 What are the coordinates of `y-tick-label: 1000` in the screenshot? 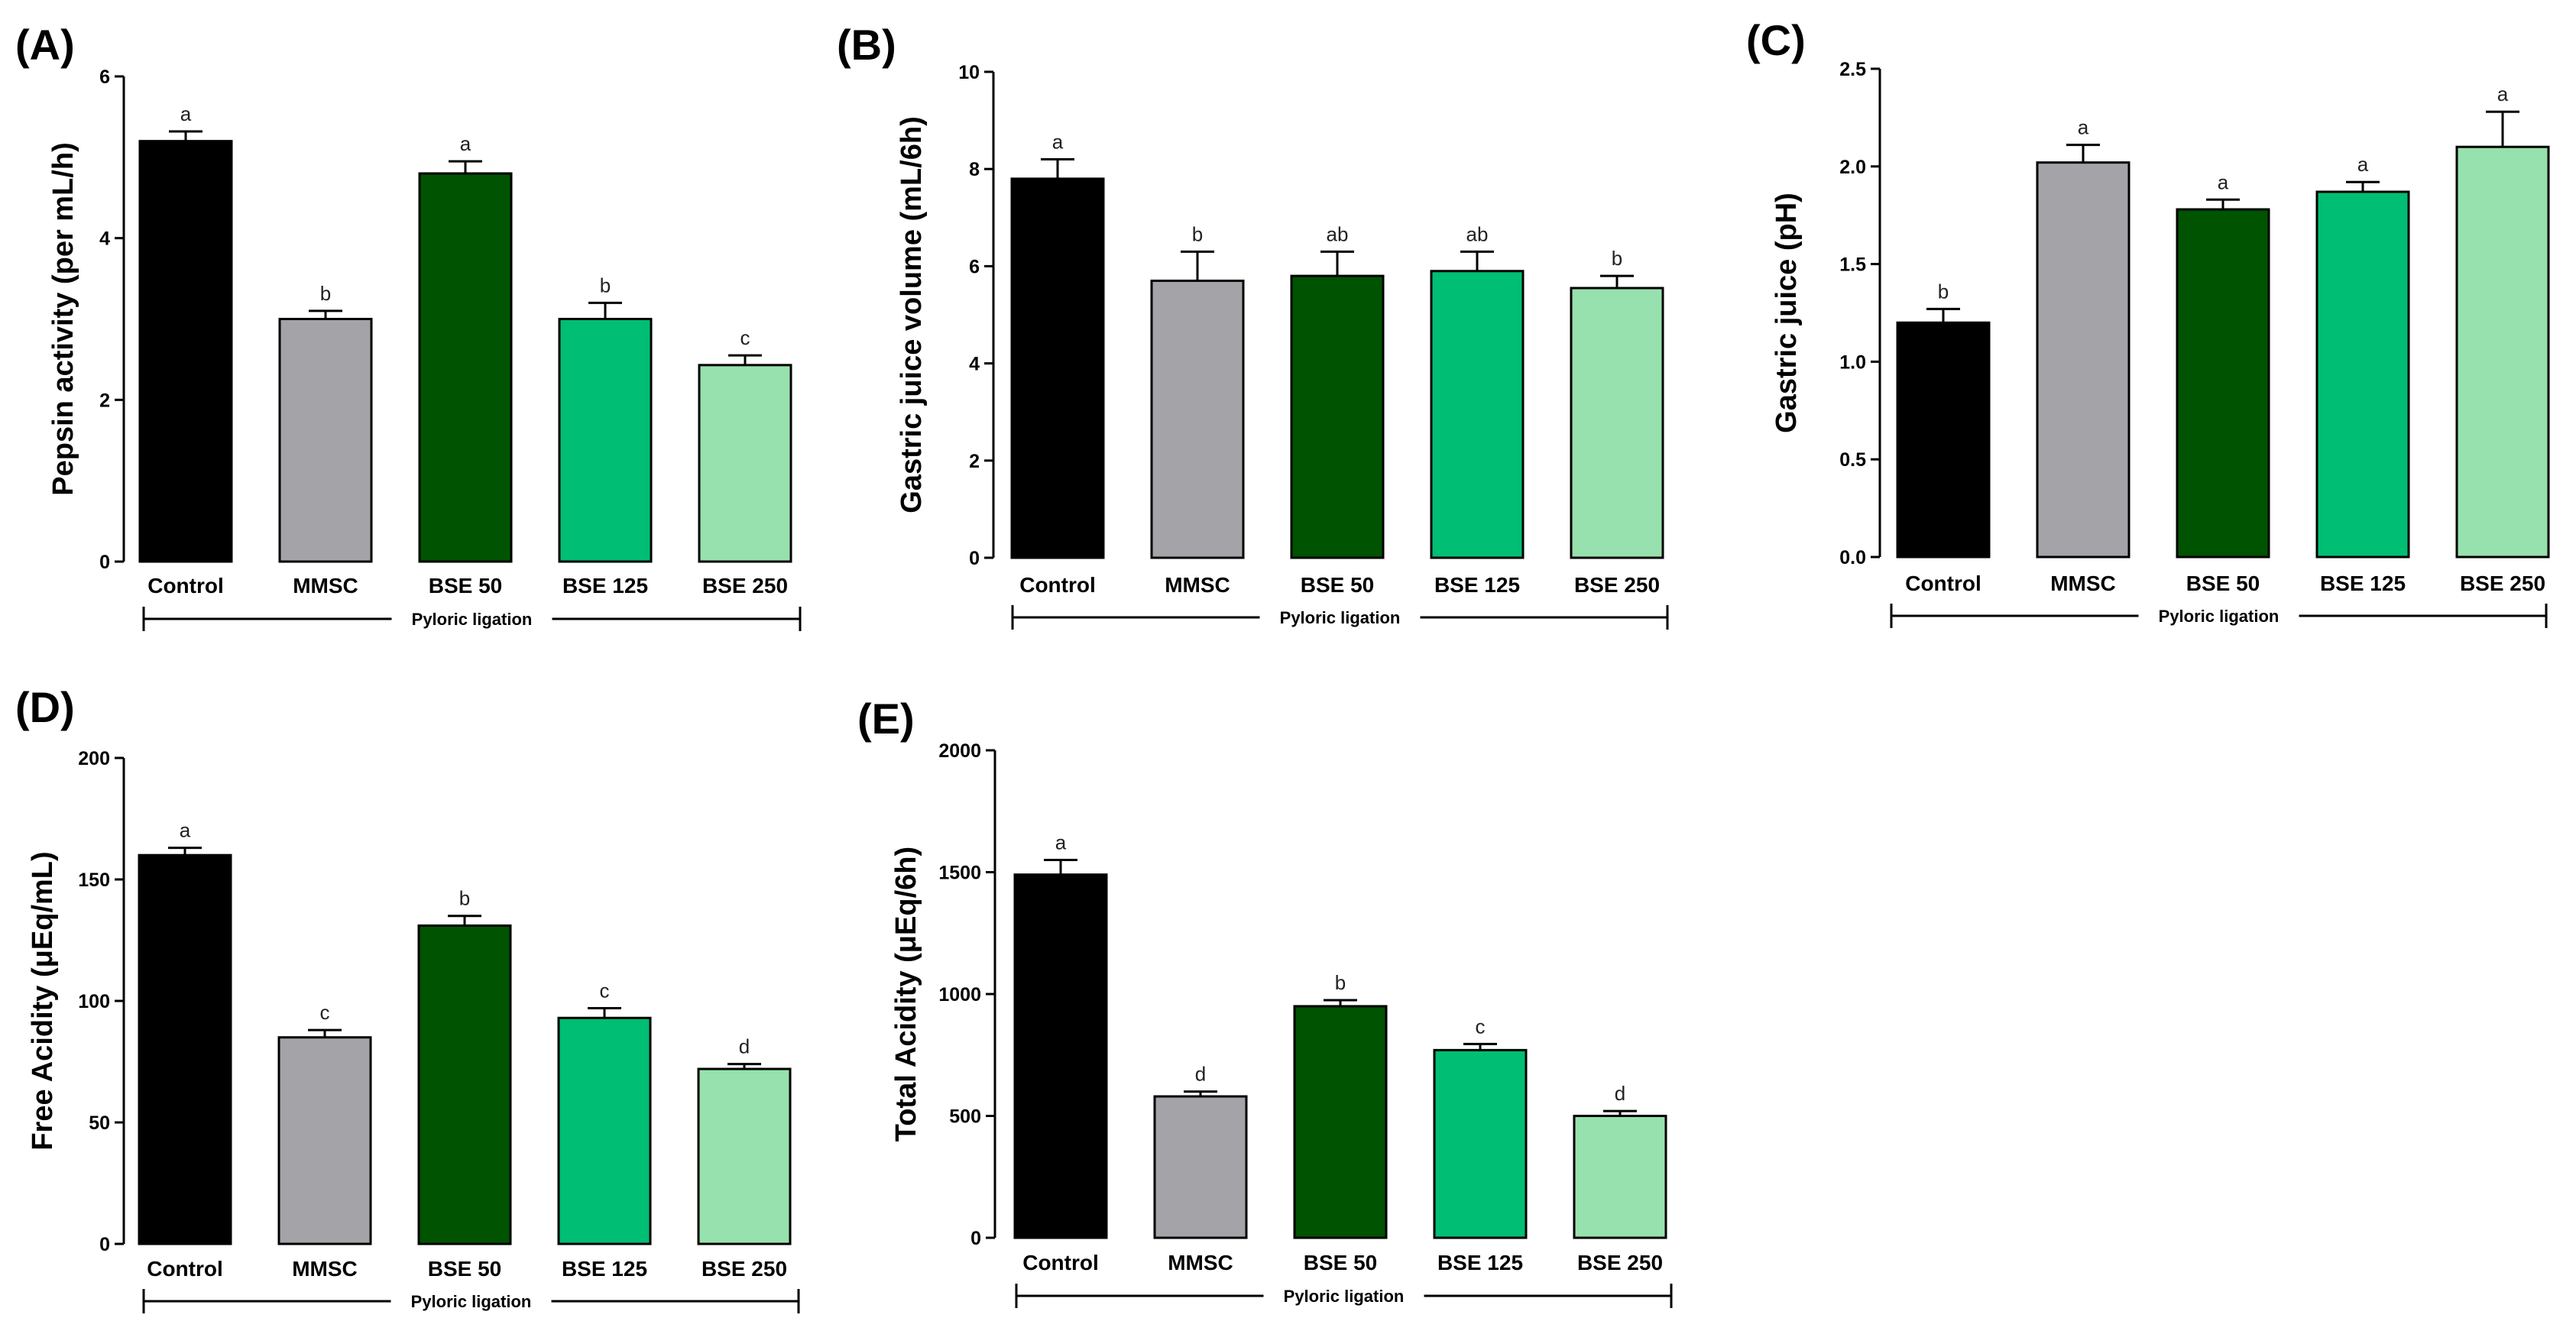 It's located at (959, 995).